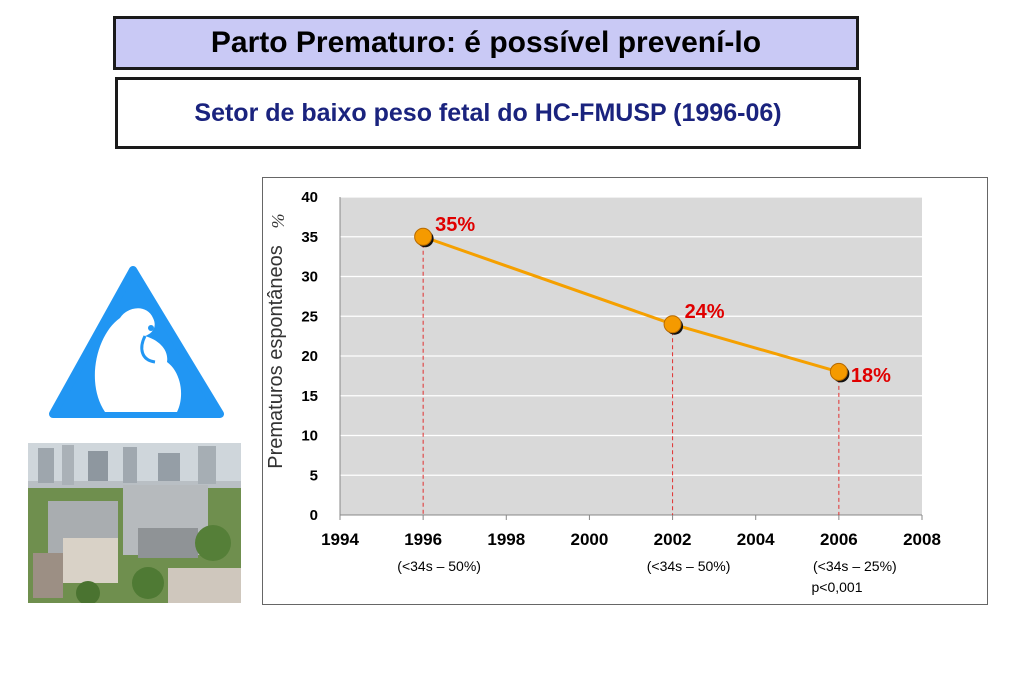 This screenshot has width=1023, height=682. I want to click on title-banner: Parto Prematuro: é possível prevení-lo, so click(486, 43).